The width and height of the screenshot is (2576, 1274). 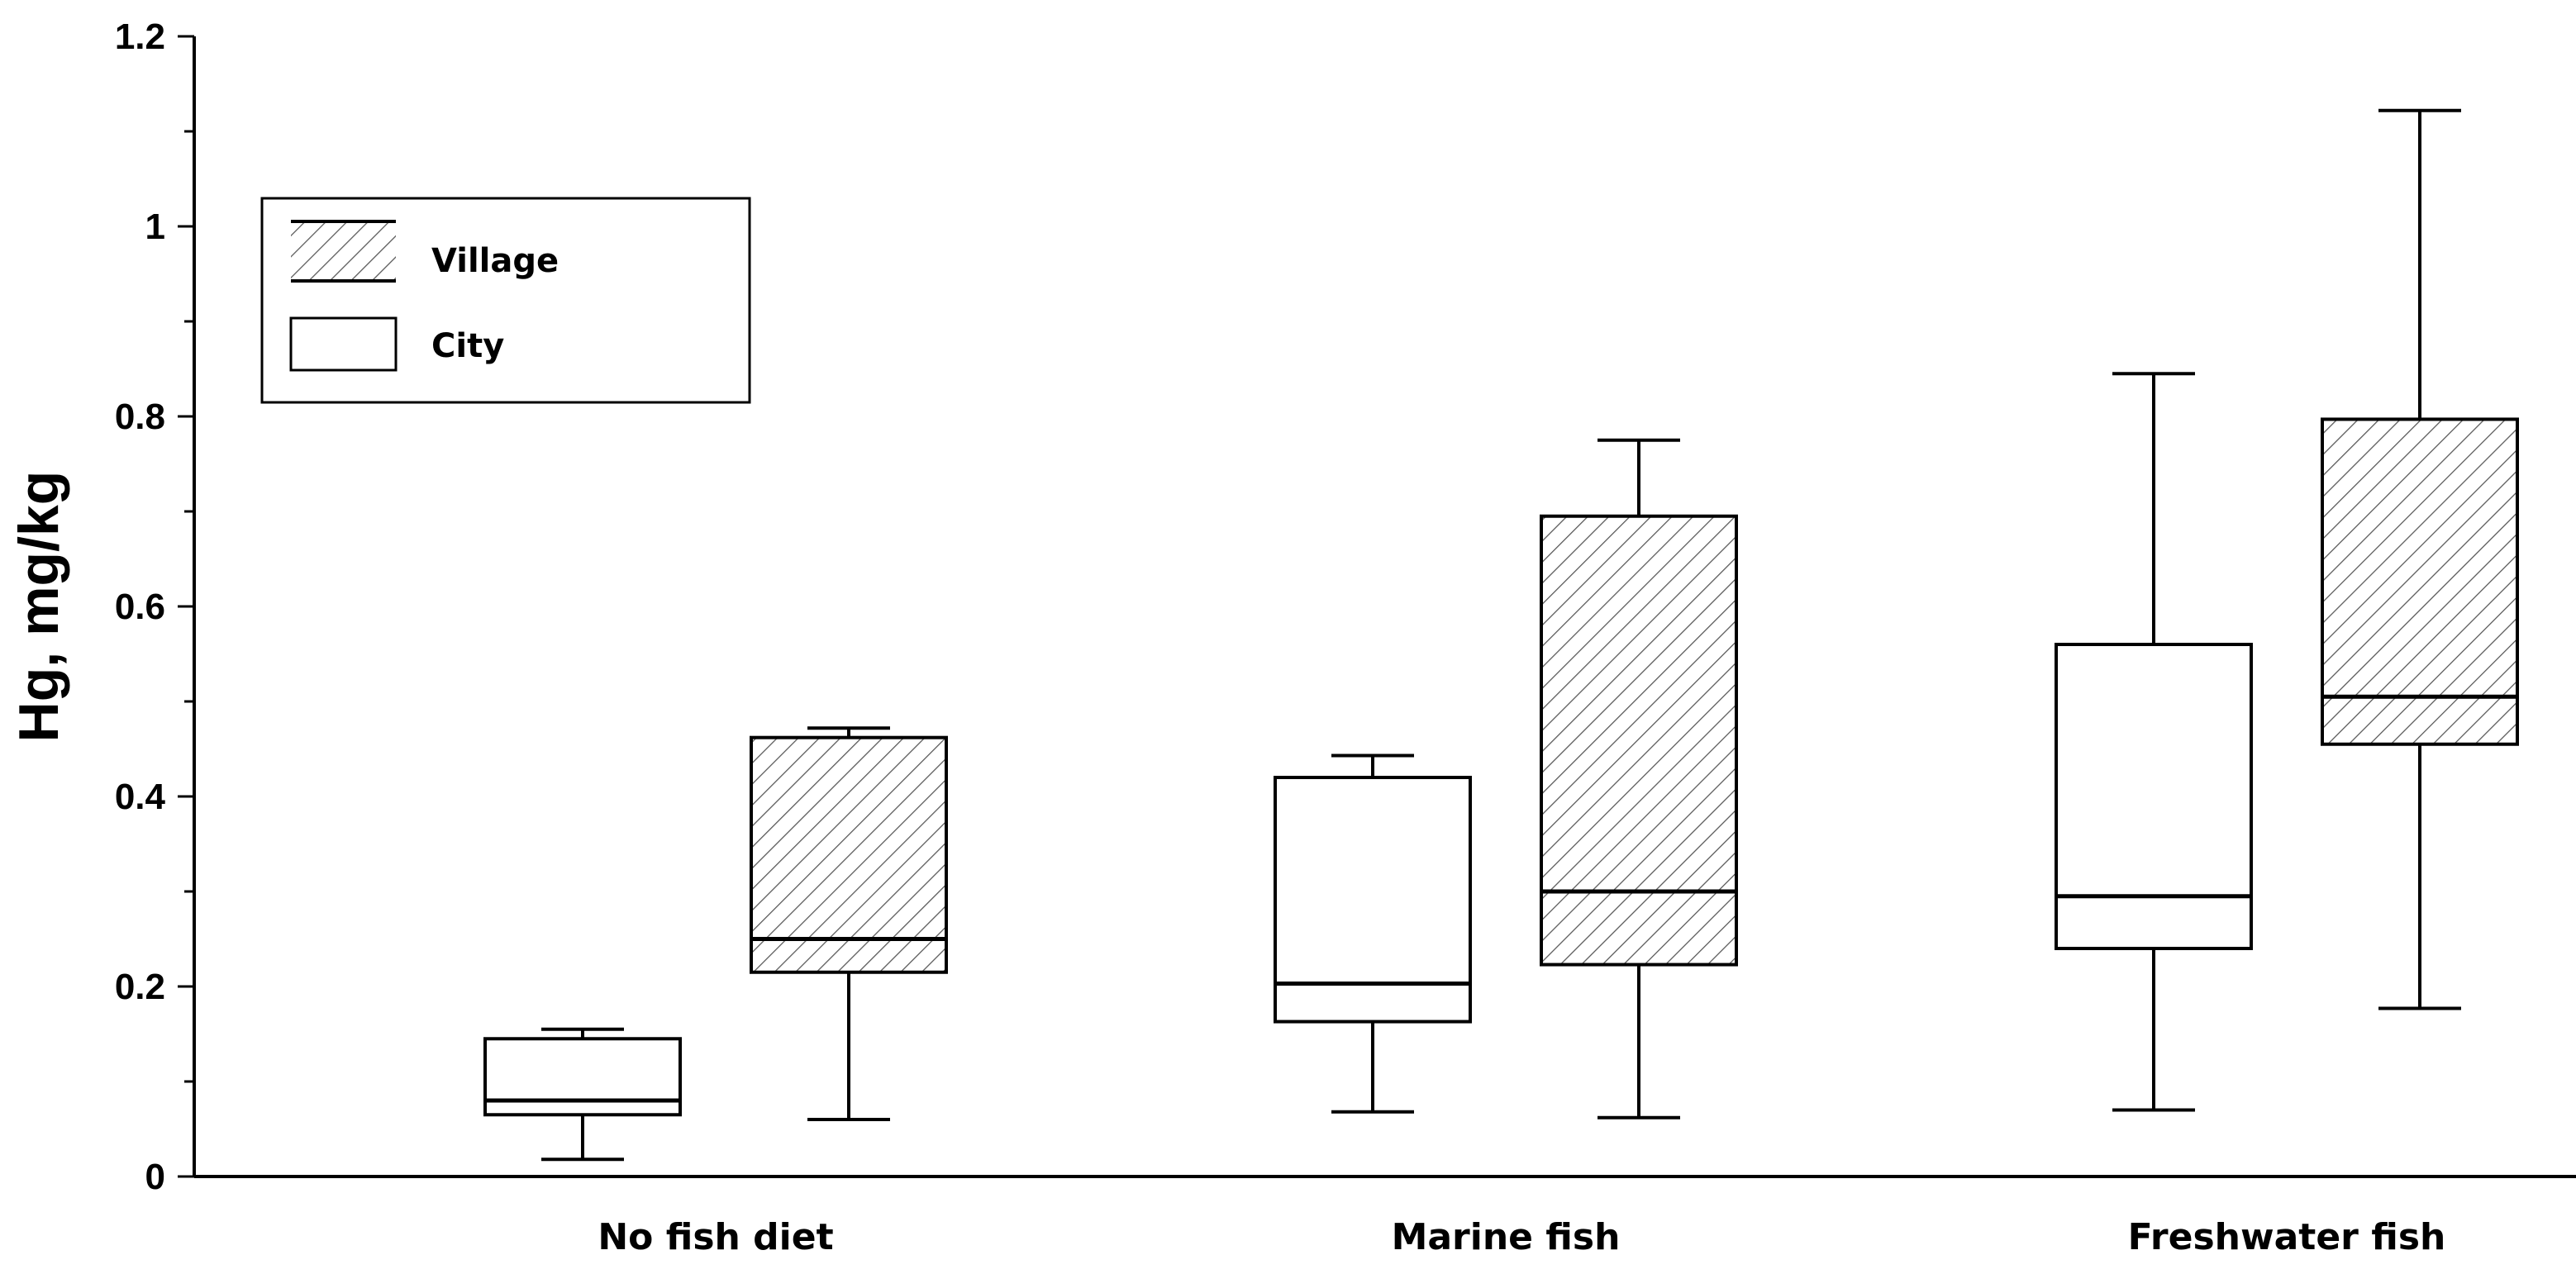 I want to click on y-tick-label: 0.6, so click(x=140, y=607).